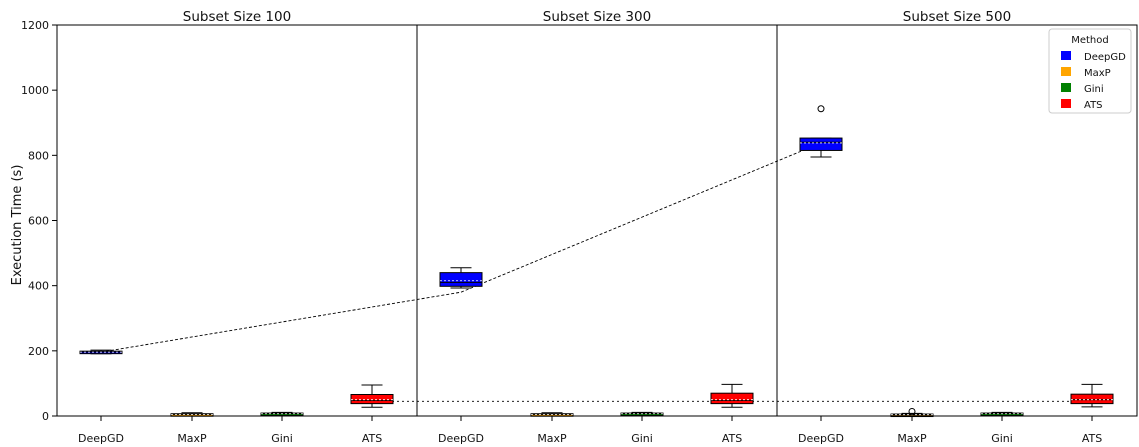 The image size is (1139, 447). I want to click on legend: Method DeepGD MaxP Gini ATS, so click(1090, 71).